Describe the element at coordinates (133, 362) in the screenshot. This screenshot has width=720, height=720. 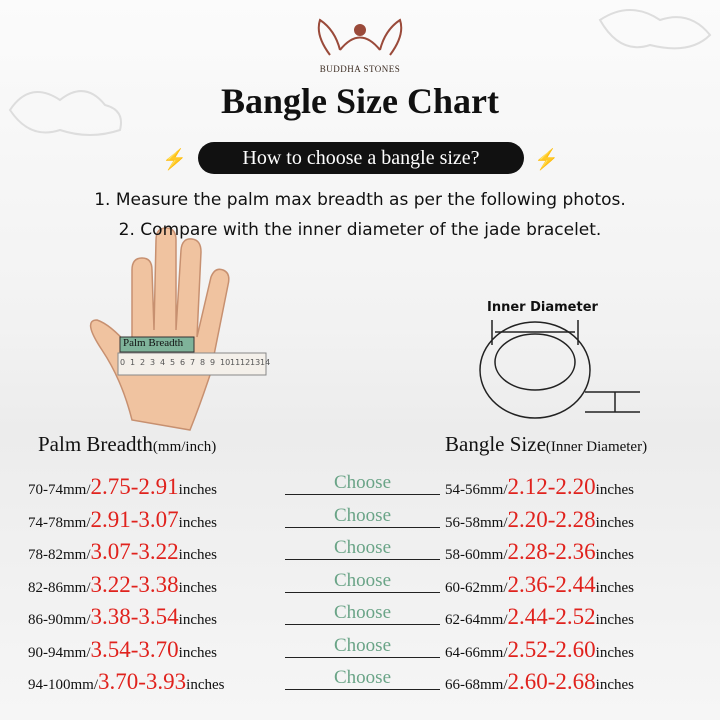
I see `ruler-number: 1` at that location.